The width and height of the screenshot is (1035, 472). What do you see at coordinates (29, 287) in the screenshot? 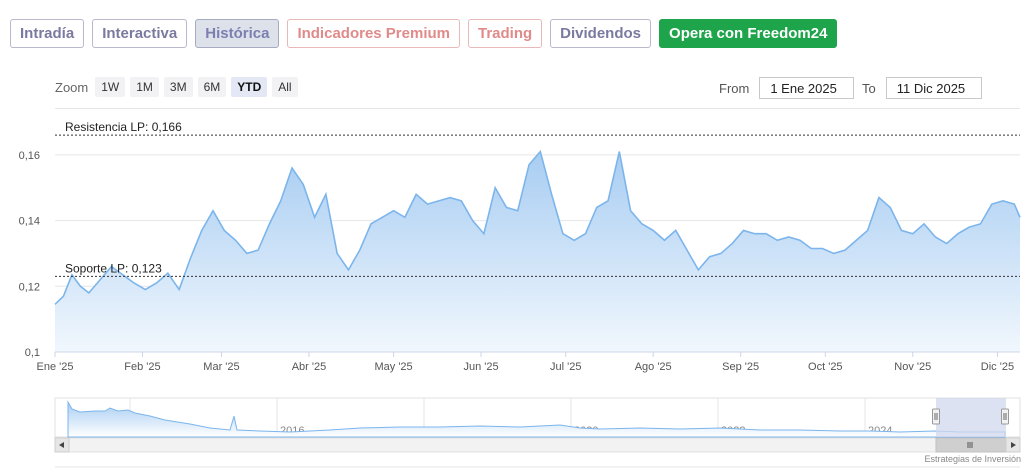
I see `y-tick-label: 0,12` at bounding box center [29, 287].